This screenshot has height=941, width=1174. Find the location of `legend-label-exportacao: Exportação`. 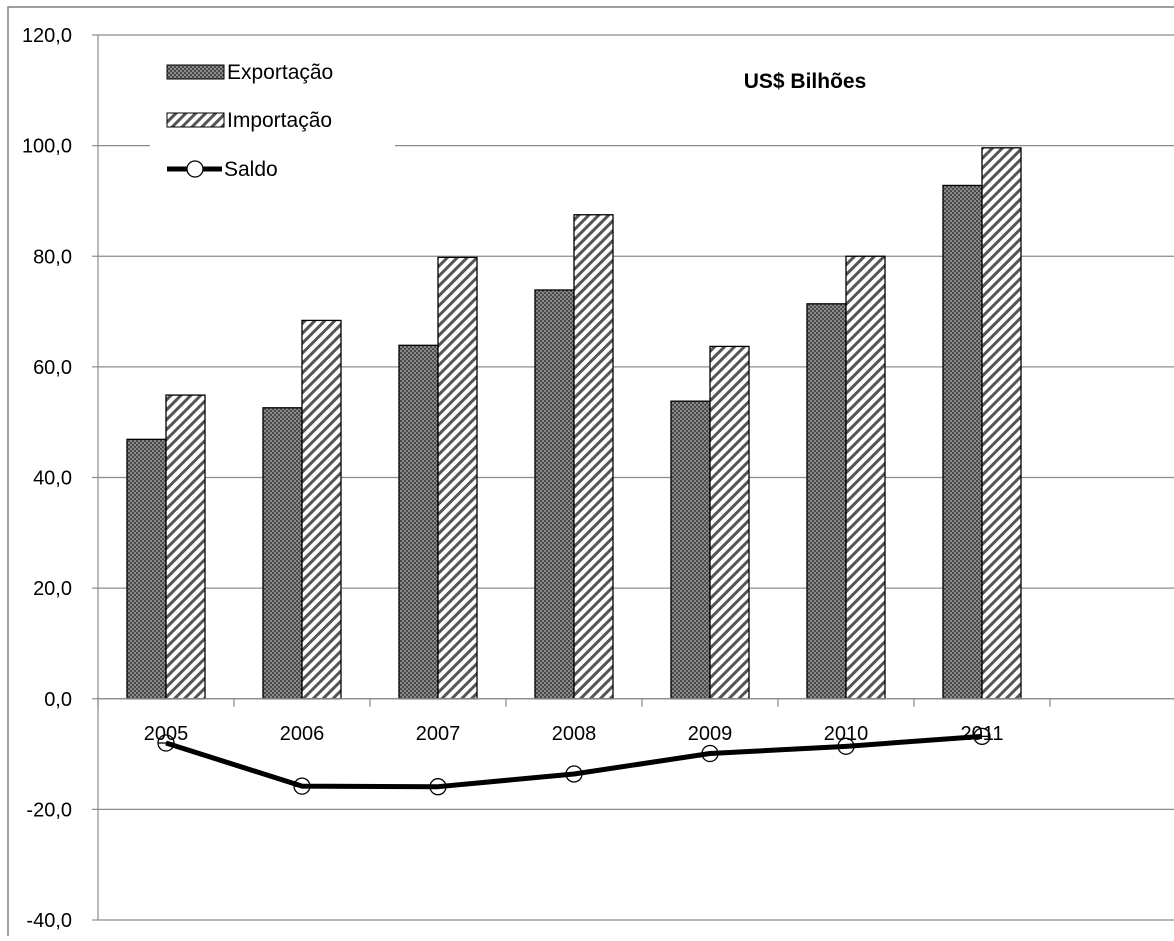

legend-label-exportacao: Exportação is located at coordinates (280, 72).